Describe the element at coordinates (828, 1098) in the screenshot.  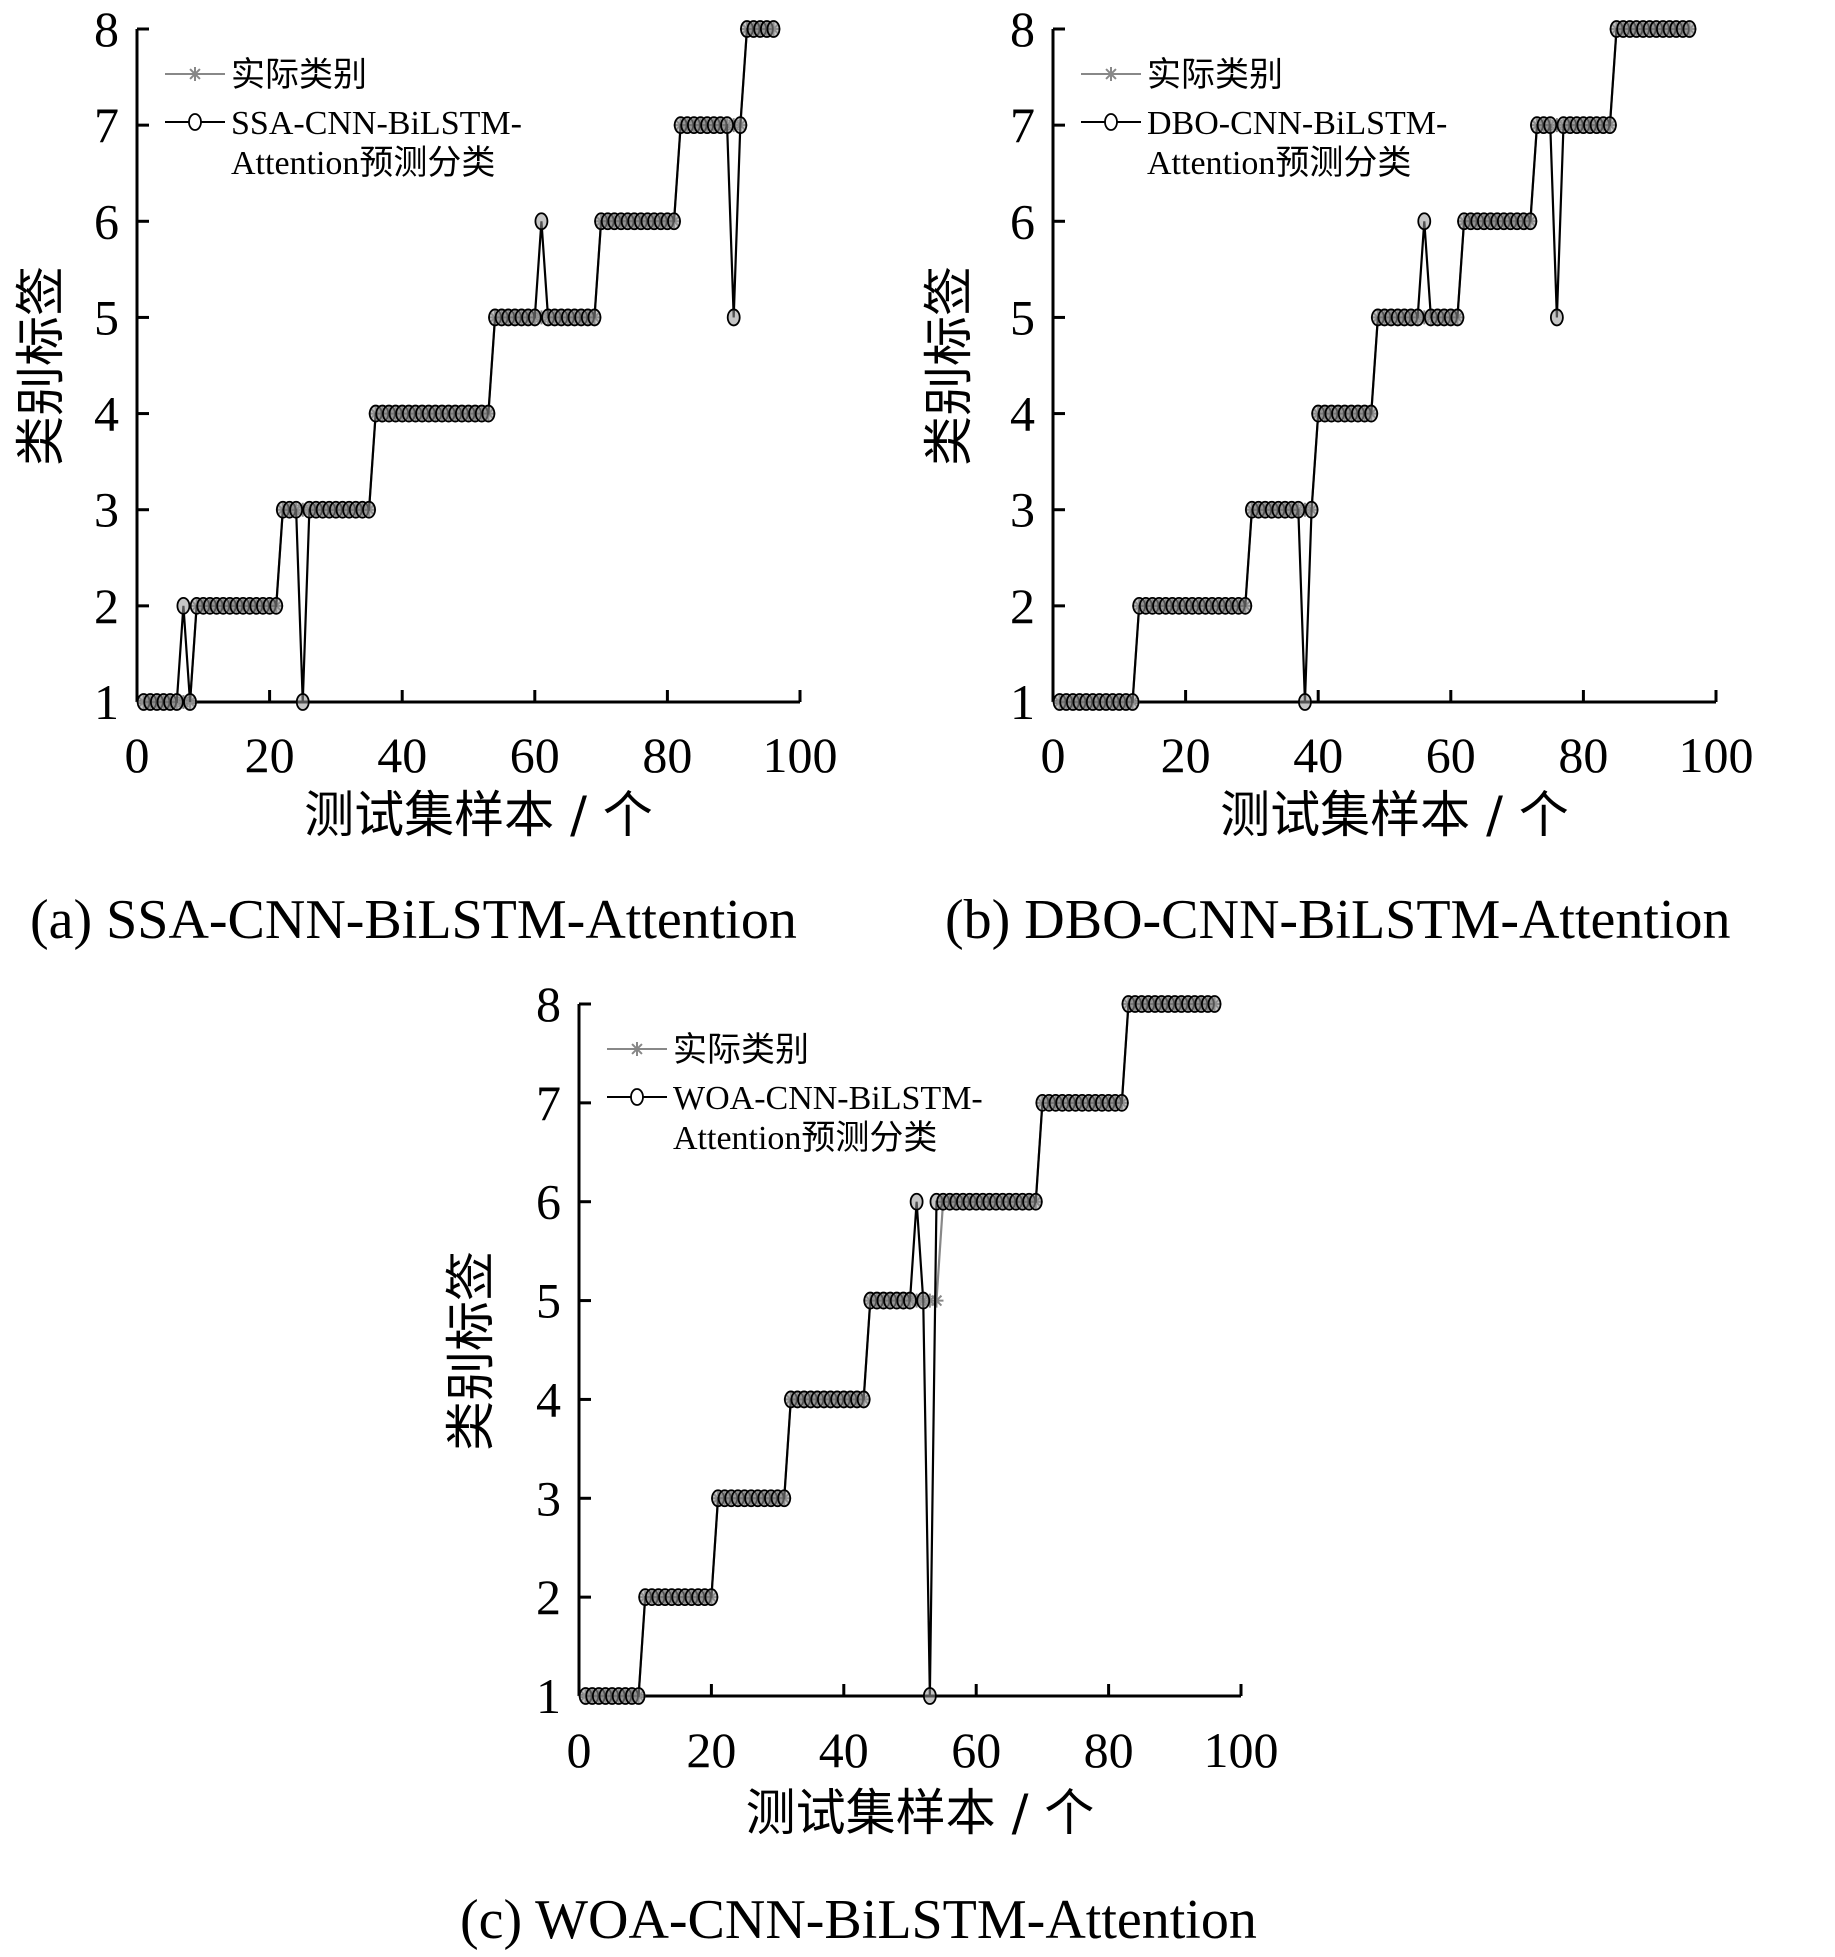
I see `legend-label-predicted: WOA-CNN-BiLSTM-` at that location.